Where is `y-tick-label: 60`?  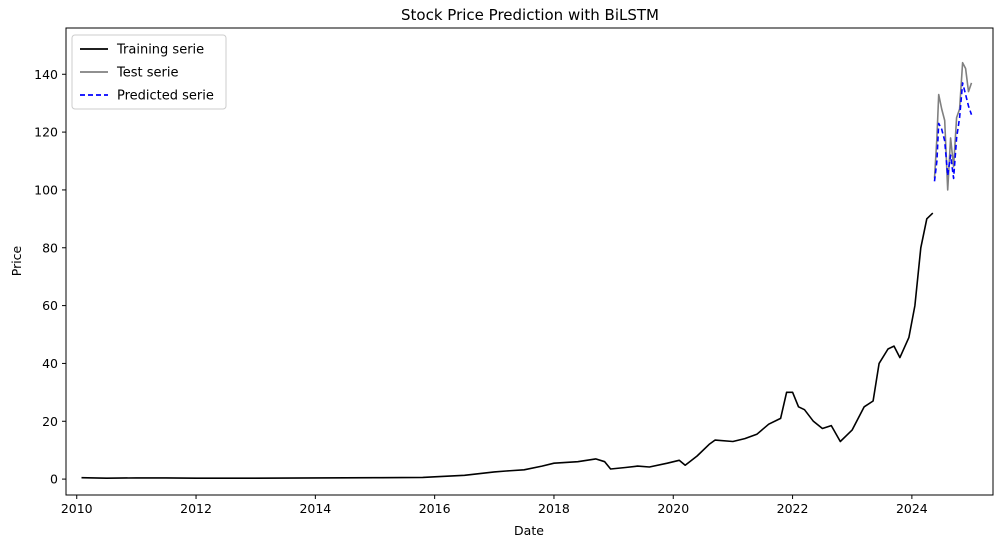
y-tick-label: 60 is located at coordinates (50, 305).